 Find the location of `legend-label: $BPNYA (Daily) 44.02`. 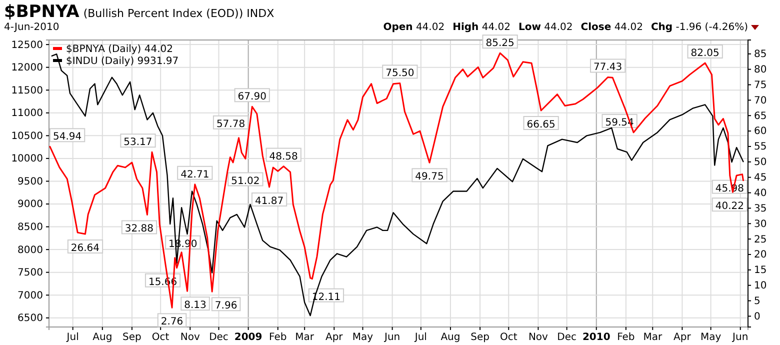

legend-label: $BPNYA (Daily) 44.02 is located at coordinates (119, 49).